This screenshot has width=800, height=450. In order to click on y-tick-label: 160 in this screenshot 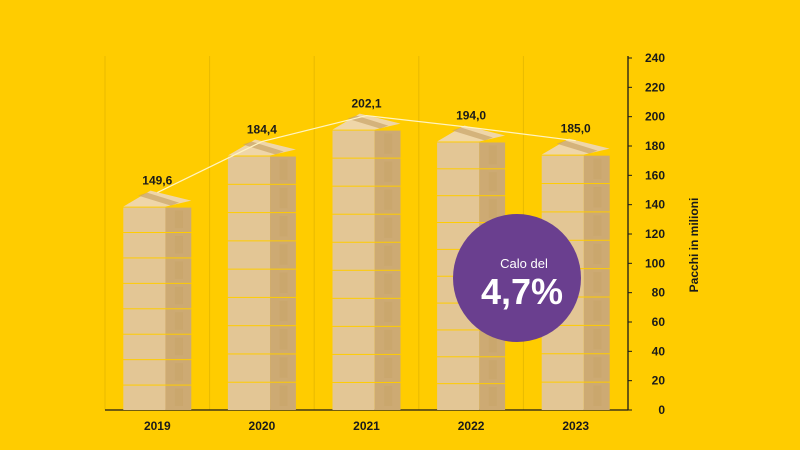, I will do `click(655, 175)`.